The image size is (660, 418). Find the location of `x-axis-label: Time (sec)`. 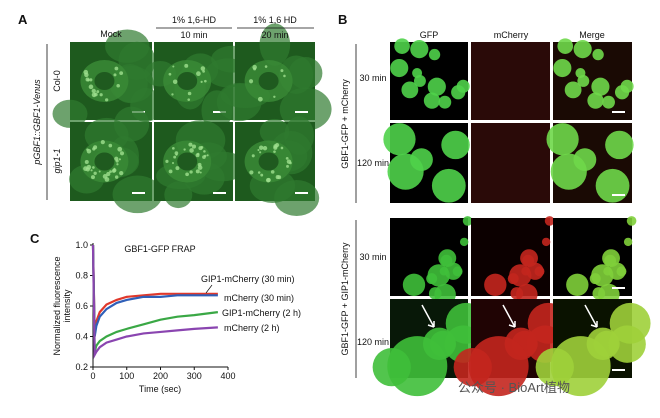

x-axis-label: Time (sec) is located at coordinates (160, 389).